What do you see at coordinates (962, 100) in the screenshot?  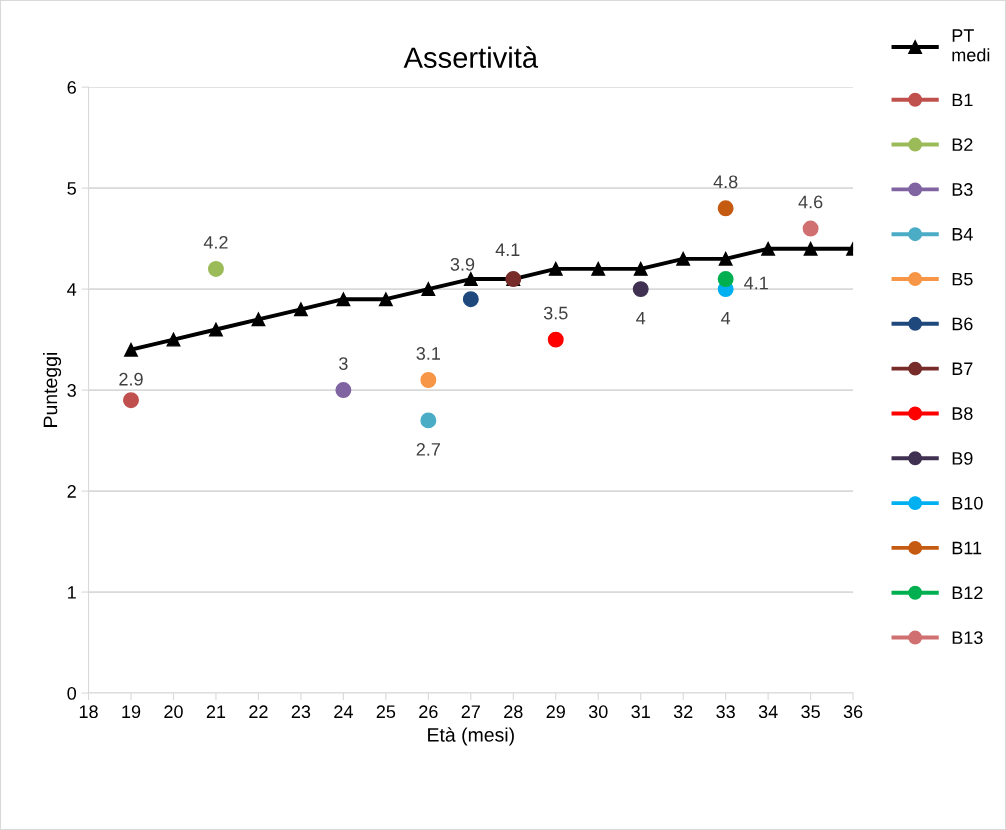 I see `legend-label: B1` at bounding box center [962, 100].